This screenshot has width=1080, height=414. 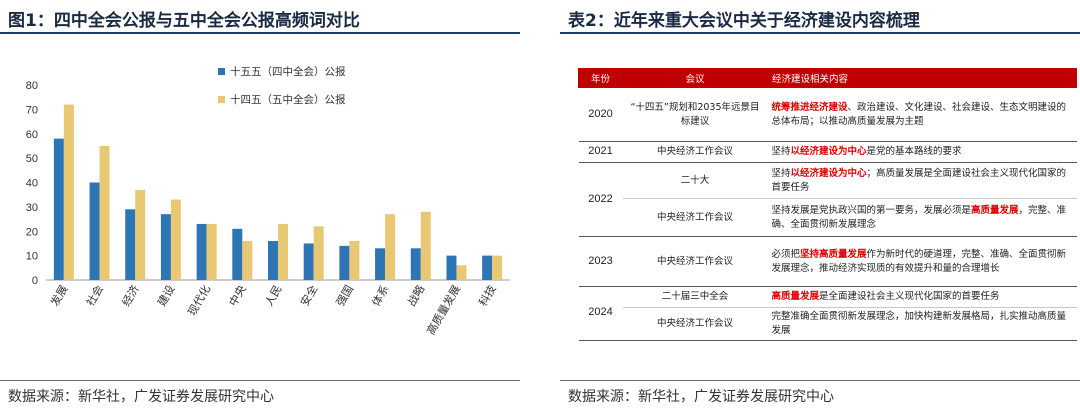 I want to click on table-header-row: 年份 会议 经济建设相关内容, so click(x=827, y=78).